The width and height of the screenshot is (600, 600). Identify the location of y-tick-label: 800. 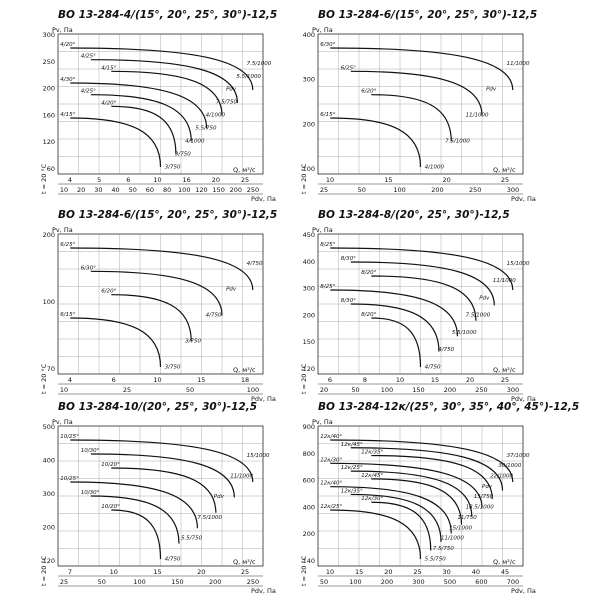
(309, 454).